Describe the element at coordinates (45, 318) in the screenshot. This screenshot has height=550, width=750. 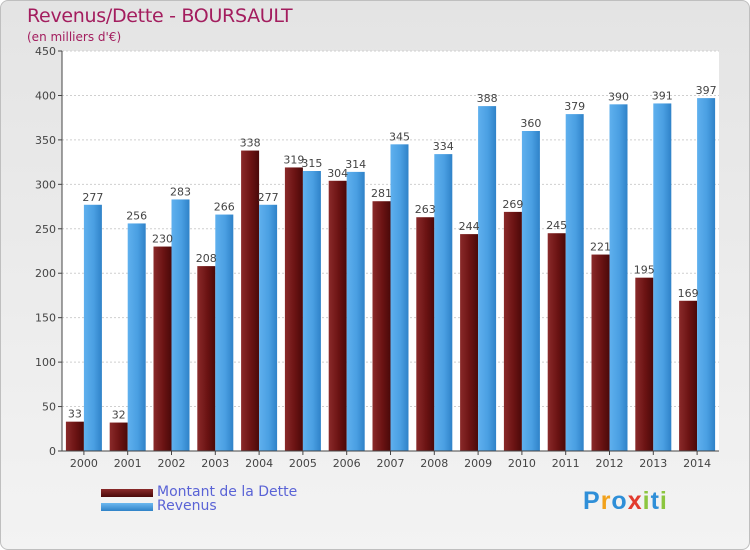
I see `y-tick-label: 150` at that location.